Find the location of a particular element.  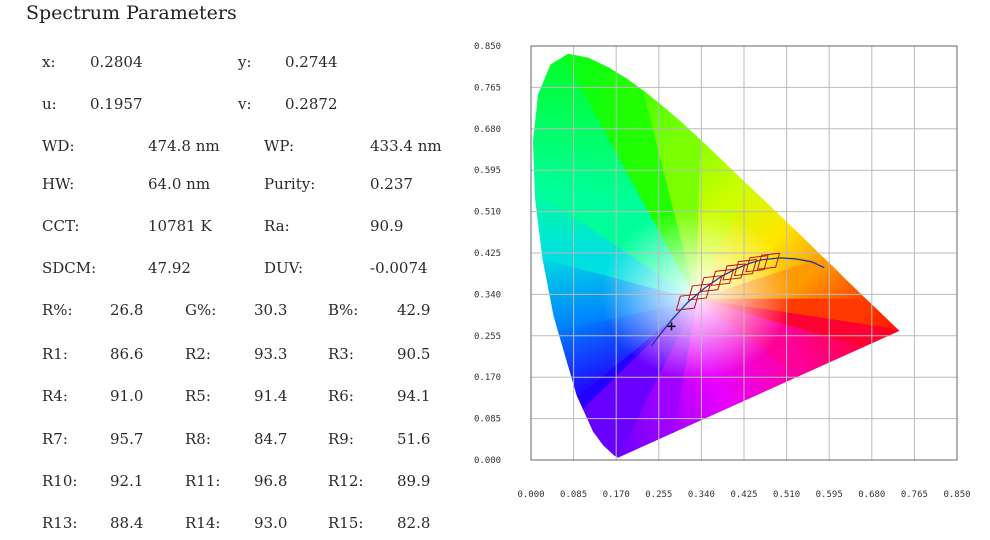

cell-label: R5: is located at coordinates (198, 396).